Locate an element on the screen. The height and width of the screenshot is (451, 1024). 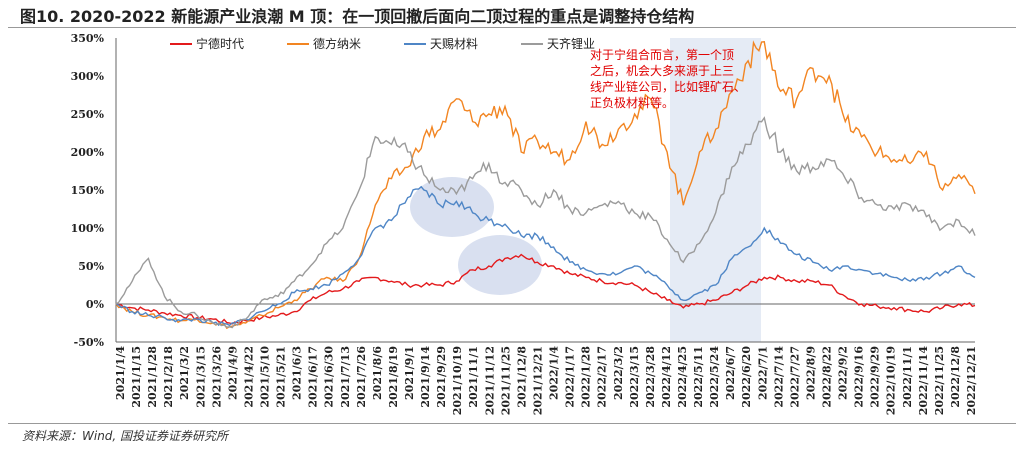
x-tick-label: 2022/9/16 is located at coordinates (859, 377).